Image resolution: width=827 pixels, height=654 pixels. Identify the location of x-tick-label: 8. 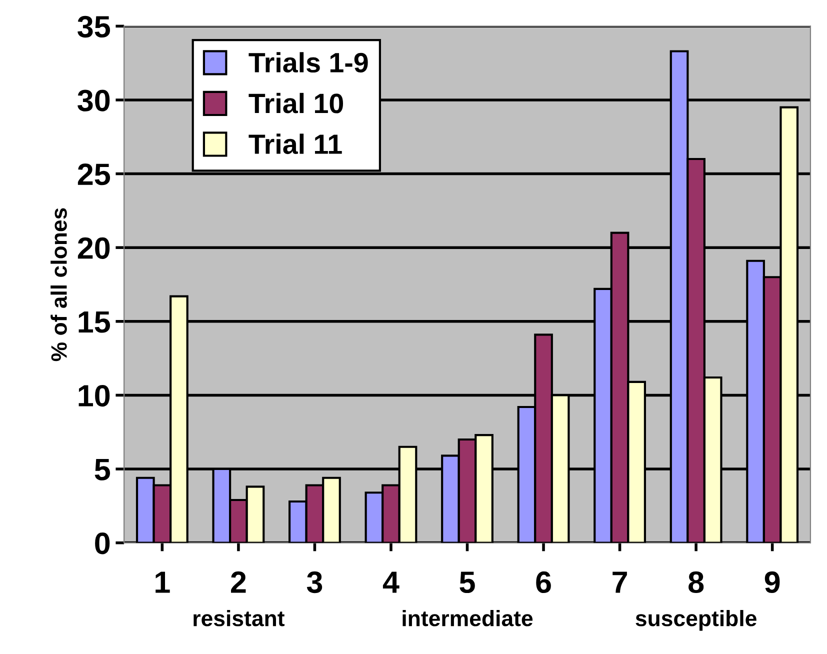
(696, 582).